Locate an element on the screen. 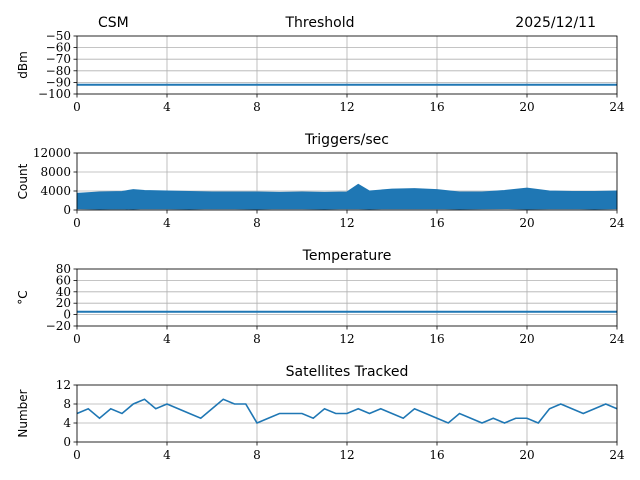 This screenshot has width=640, height=480. y-tick-label: 12000 is located at coordinates (52, 153).